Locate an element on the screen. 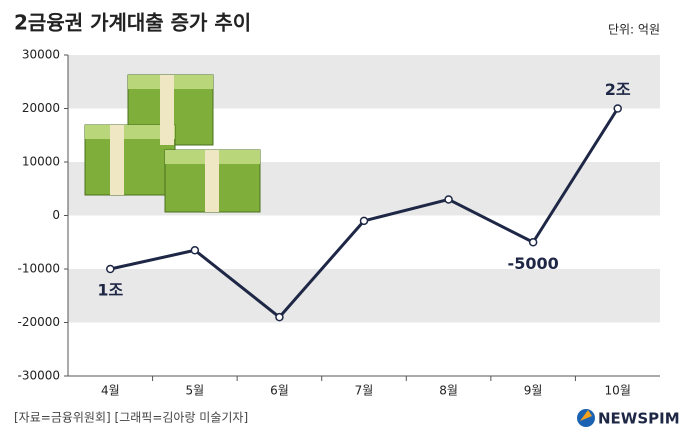  y-tick-label: 0 is located at coordinates (56, 215).